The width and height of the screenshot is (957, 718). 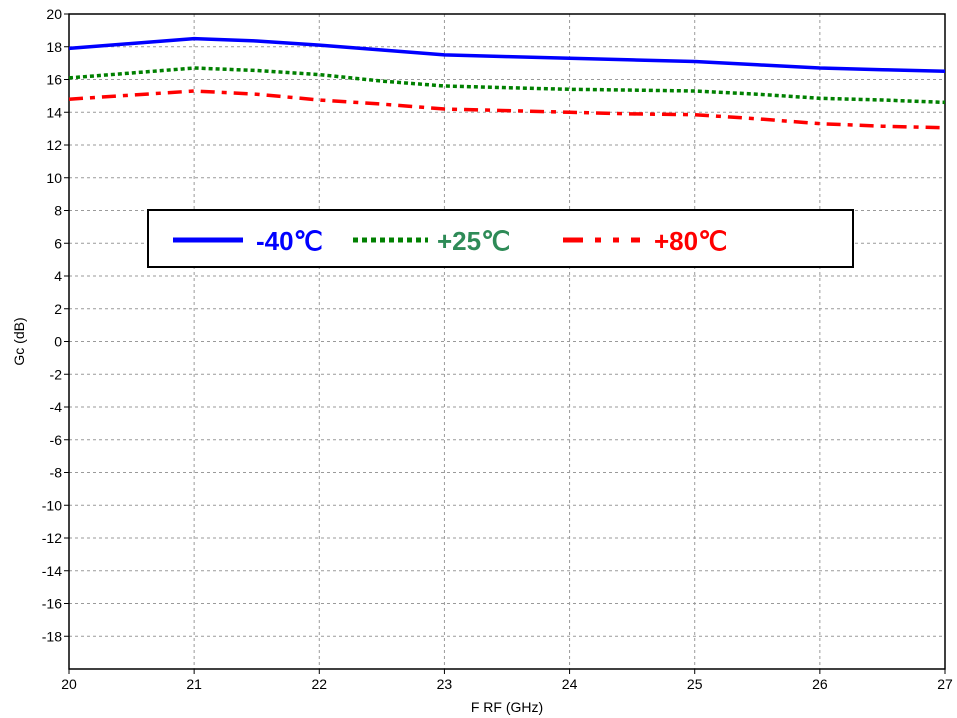 I want to click on series-group, so click(x=507, y=83).